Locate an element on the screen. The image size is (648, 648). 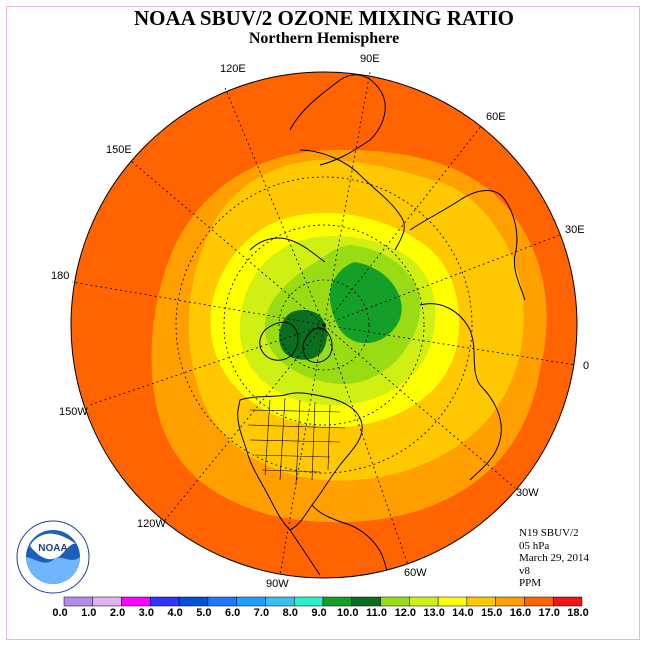
colorbar-tick-label: 14.0 is located at coordinates (463, 613).